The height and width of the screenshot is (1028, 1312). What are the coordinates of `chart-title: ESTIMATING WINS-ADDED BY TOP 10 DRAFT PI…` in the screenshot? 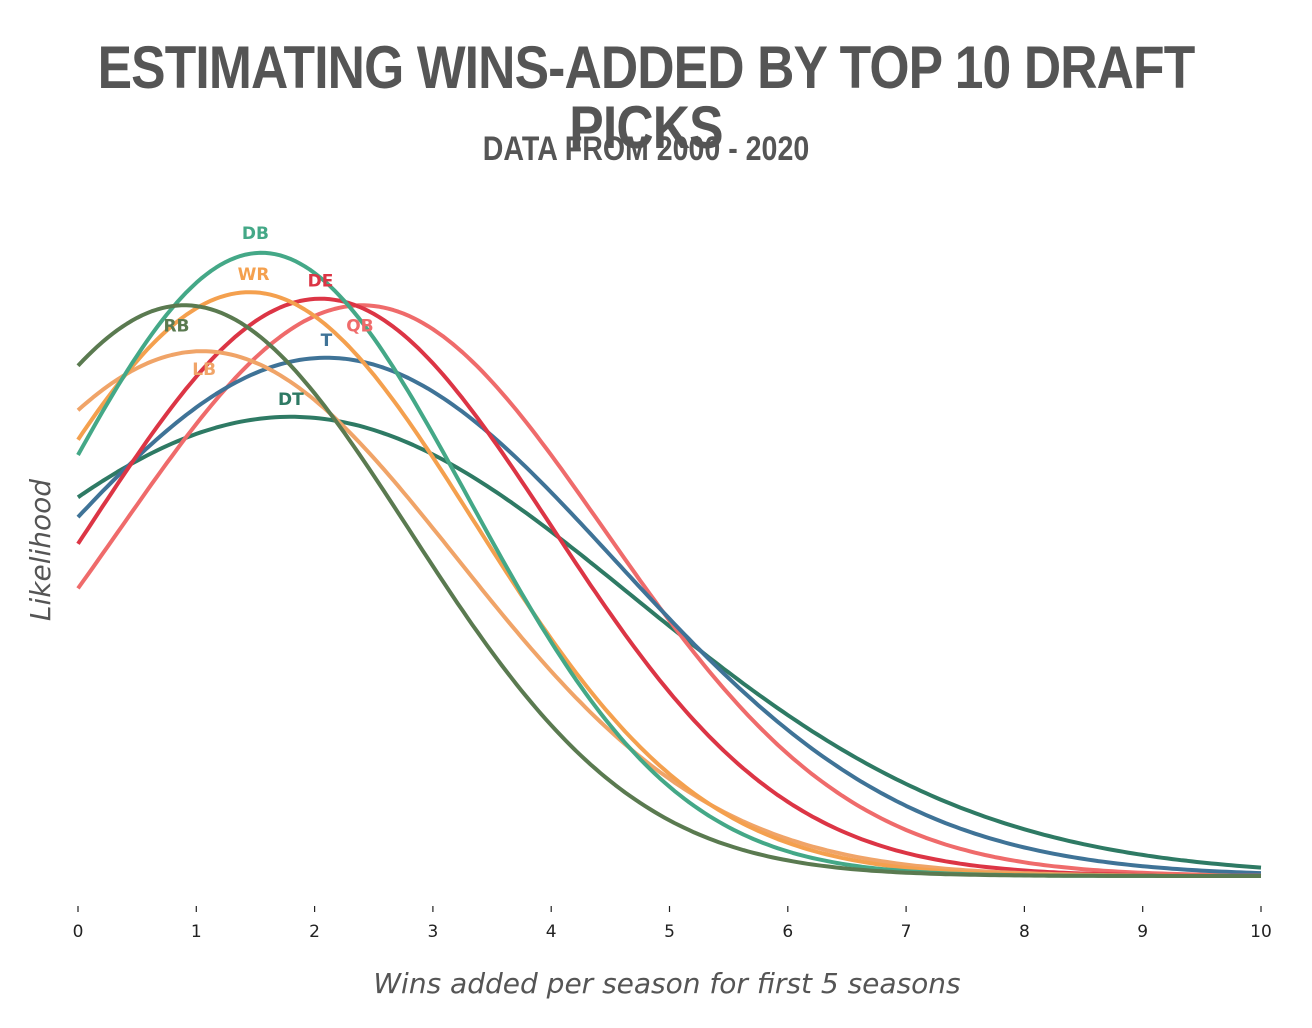 It's located at (646, 97).